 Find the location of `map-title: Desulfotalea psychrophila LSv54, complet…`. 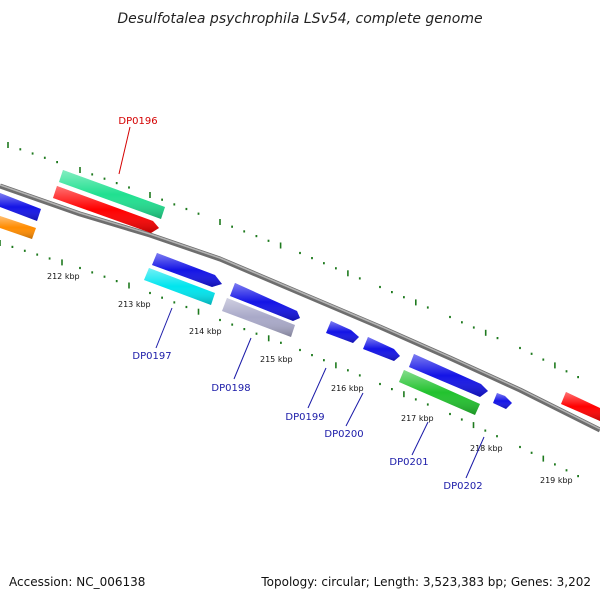

map-title: Desulfotalea psychrophila LSv54, complet… is located at coordinates (299, 19).